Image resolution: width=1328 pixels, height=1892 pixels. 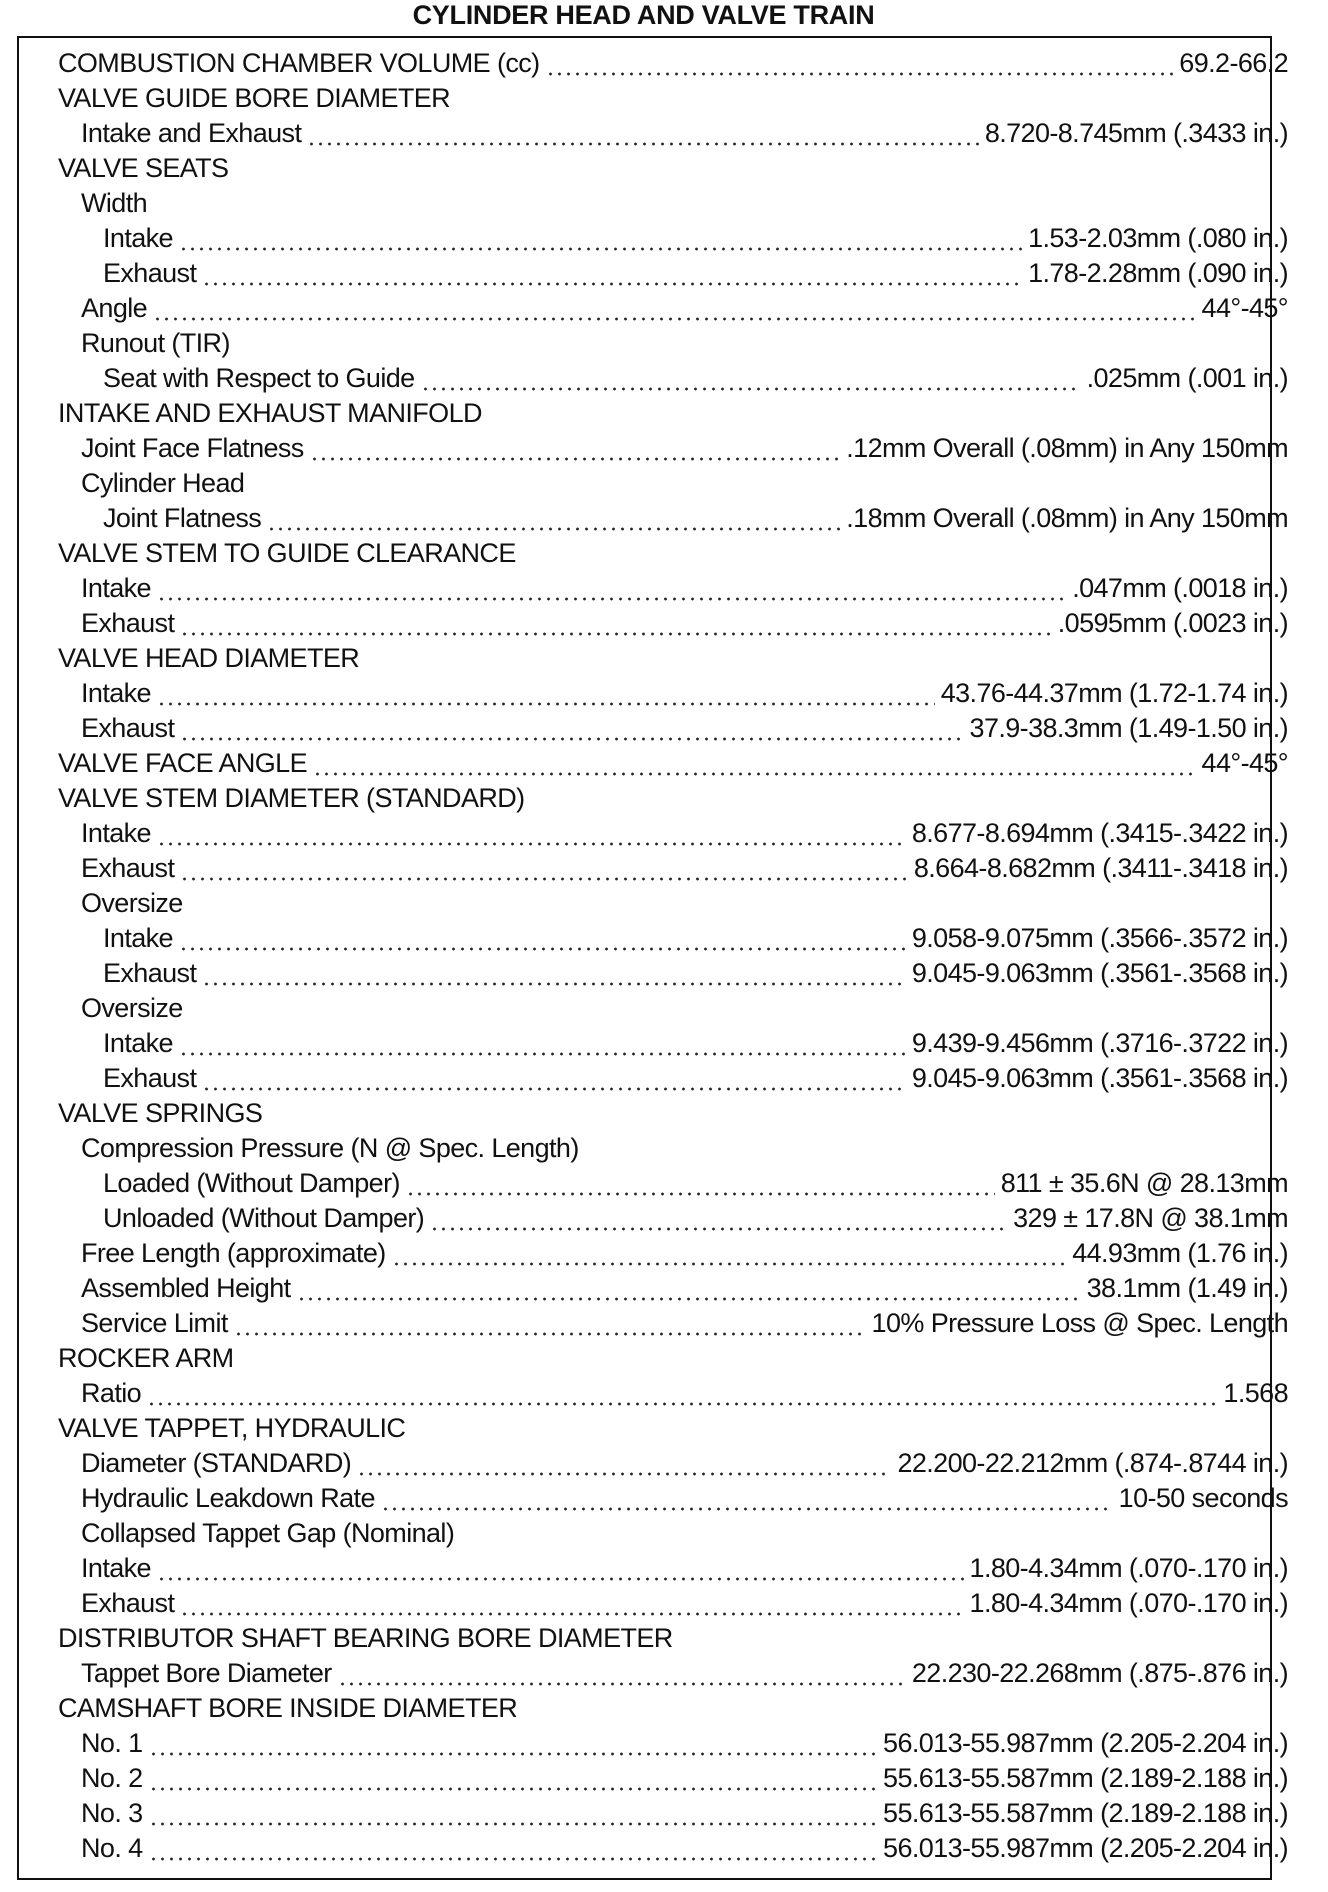 What do you see at coordinates (111, 1393) in the screenshot?
I see `spec-label: Ratio` at bounding box center [111, 1393].